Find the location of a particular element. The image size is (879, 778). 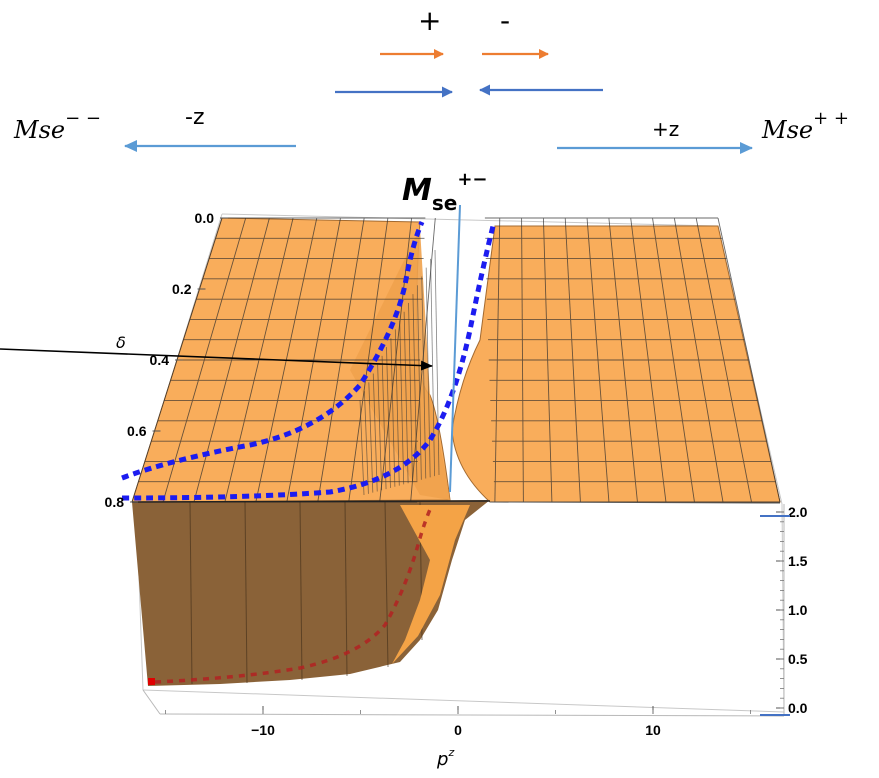

delta-axis-label: δ is located at coordinates (121, 342).